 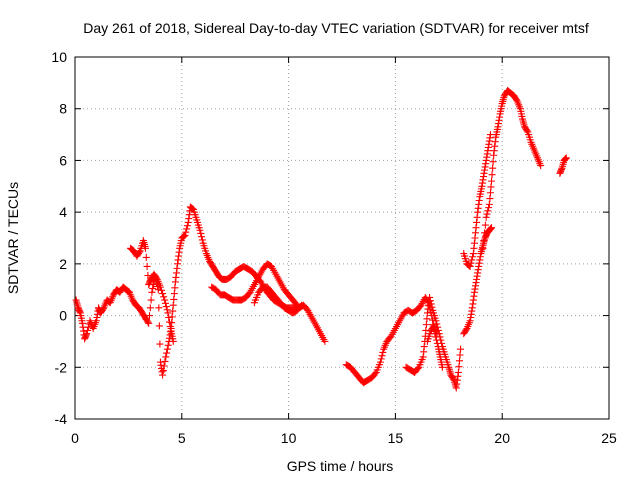 I want to click on series-arc-j, so click(x=512, y=169).